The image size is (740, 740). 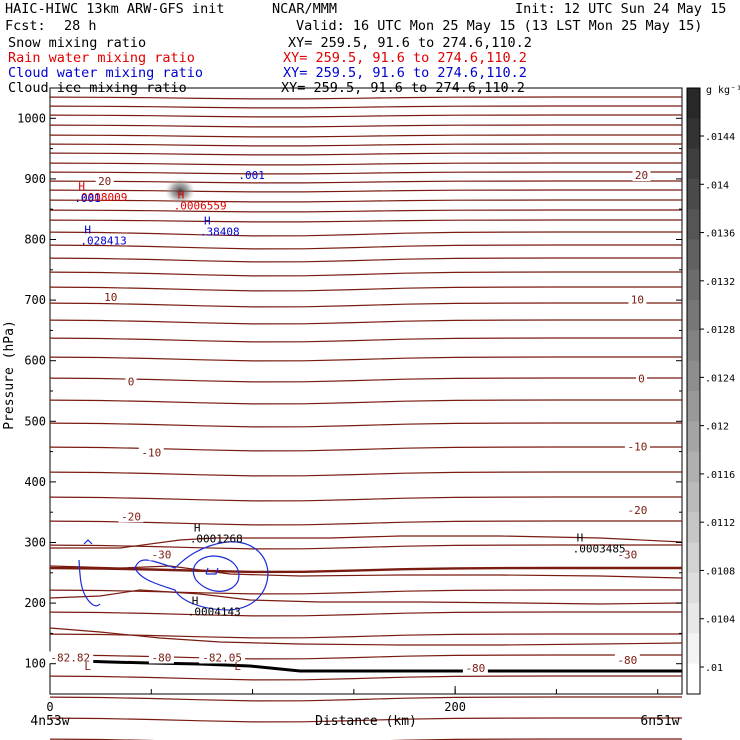 What do you see at coordinates (106, 73) in the screenshot?
I see `field-label-cloud-water: Cloud water mixing ratio` at bounding box center [106, 73].